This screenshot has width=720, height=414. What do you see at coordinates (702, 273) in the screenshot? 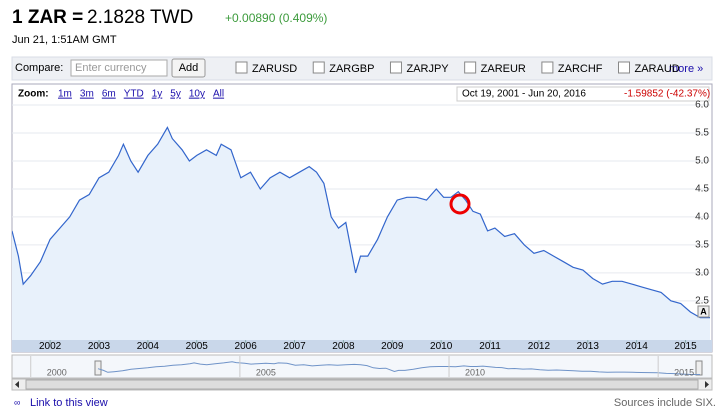
I see `y-tick-label: 3.0` at bounding box center [702, 273].